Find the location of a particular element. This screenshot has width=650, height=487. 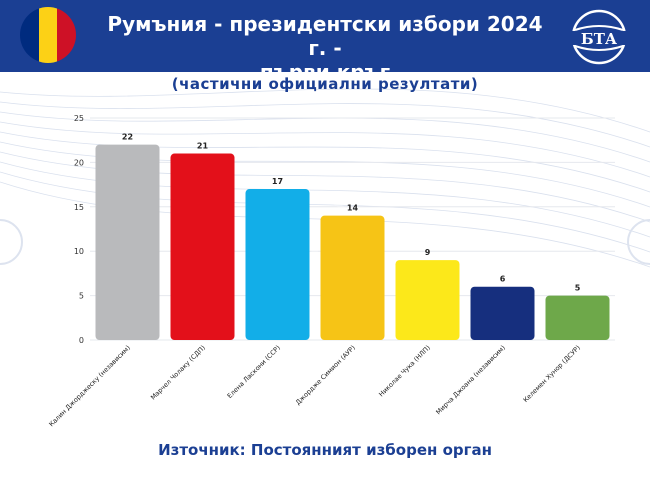

source-note: Източник: Постоянният изборен орган is located at coordinates (325, 450).